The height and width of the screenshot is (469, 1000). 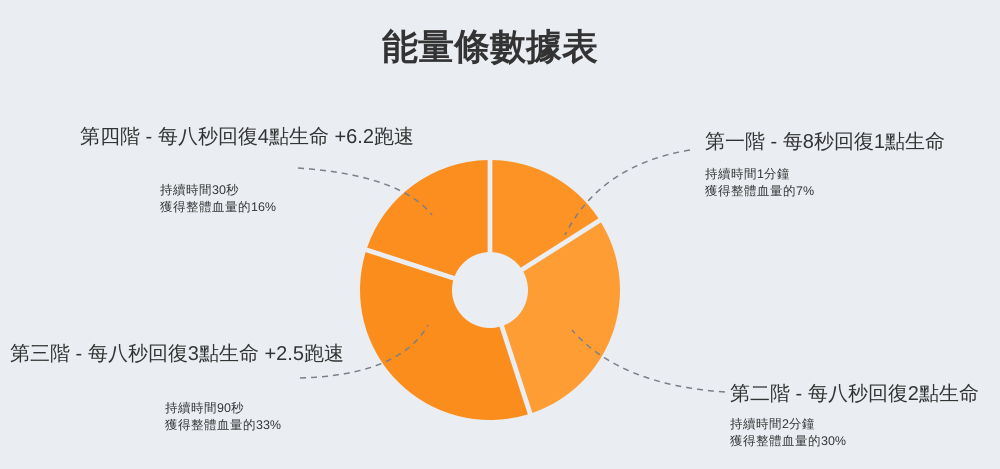 I want to click on text: 獲得整體血量的16%, so click(x=218, y=207).